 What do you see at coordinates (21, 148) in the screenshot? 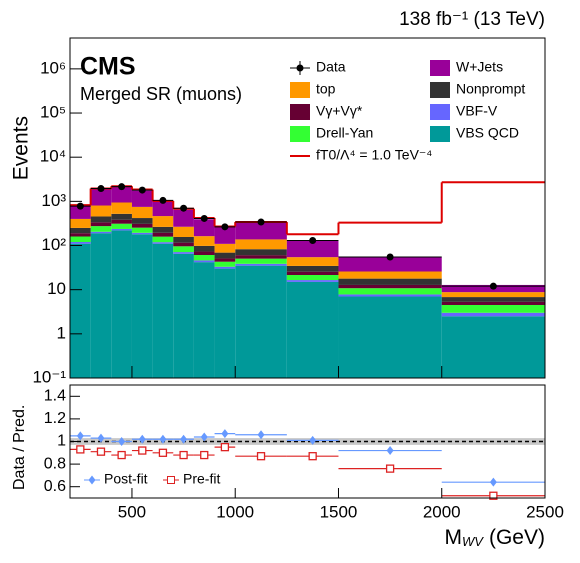
I see `y-axis-label: Events` at bounding box center [21, 148].